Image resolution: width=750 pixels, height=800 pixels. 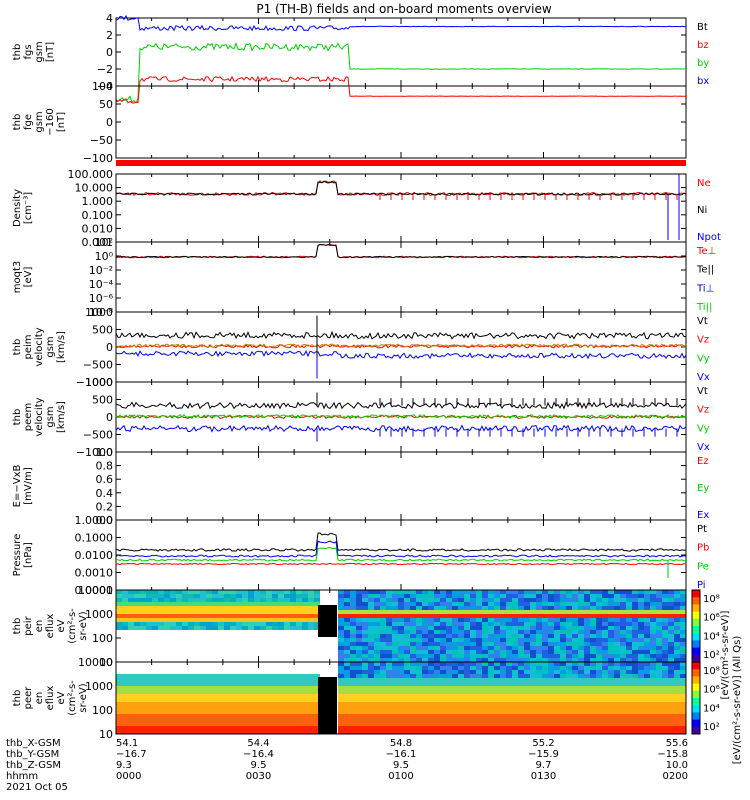 I want to click on y-tick-label: 0, so click(x=109, y=122).